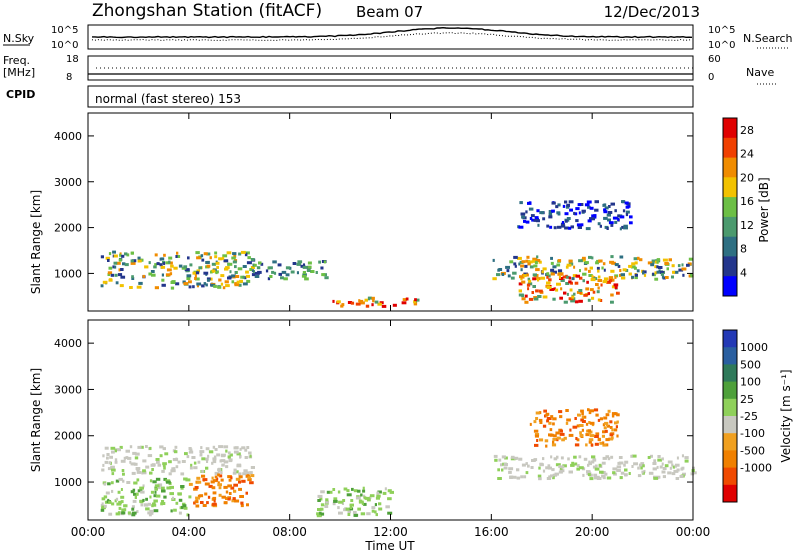 The height and width of the screenshot is (554, 800). I want to click on nsky-tick-top: 10^5, so click(64, 30).